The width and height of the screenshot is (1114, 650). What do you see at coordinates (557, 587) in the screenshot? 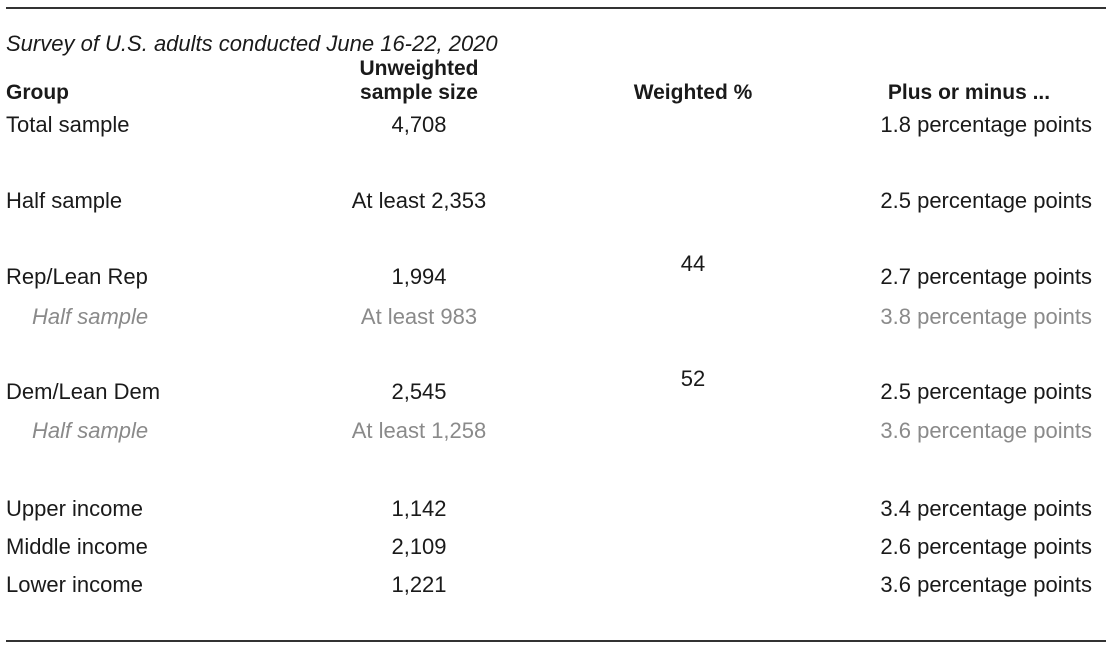
I see `table-row: Lower income 1,221 3.6 percentage points` at bounding box center [557, 587].